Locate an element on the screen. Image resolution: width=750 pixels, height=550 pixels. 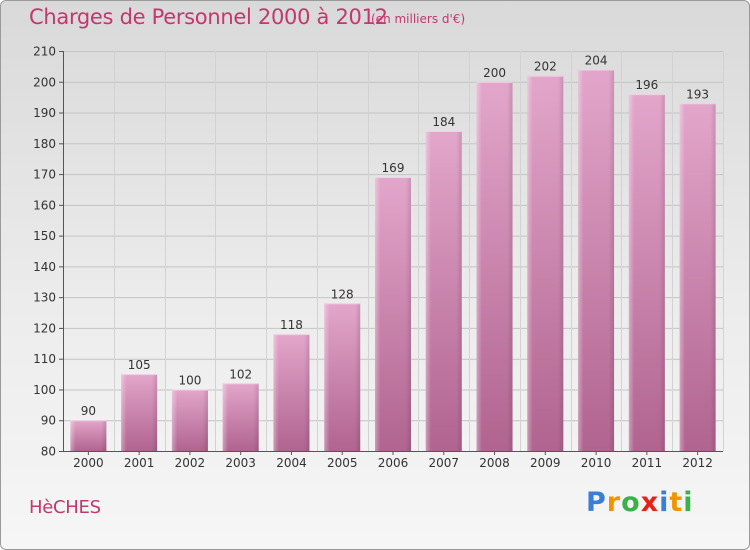
bar-value-label: 105 is located at coordinates (139, 365).